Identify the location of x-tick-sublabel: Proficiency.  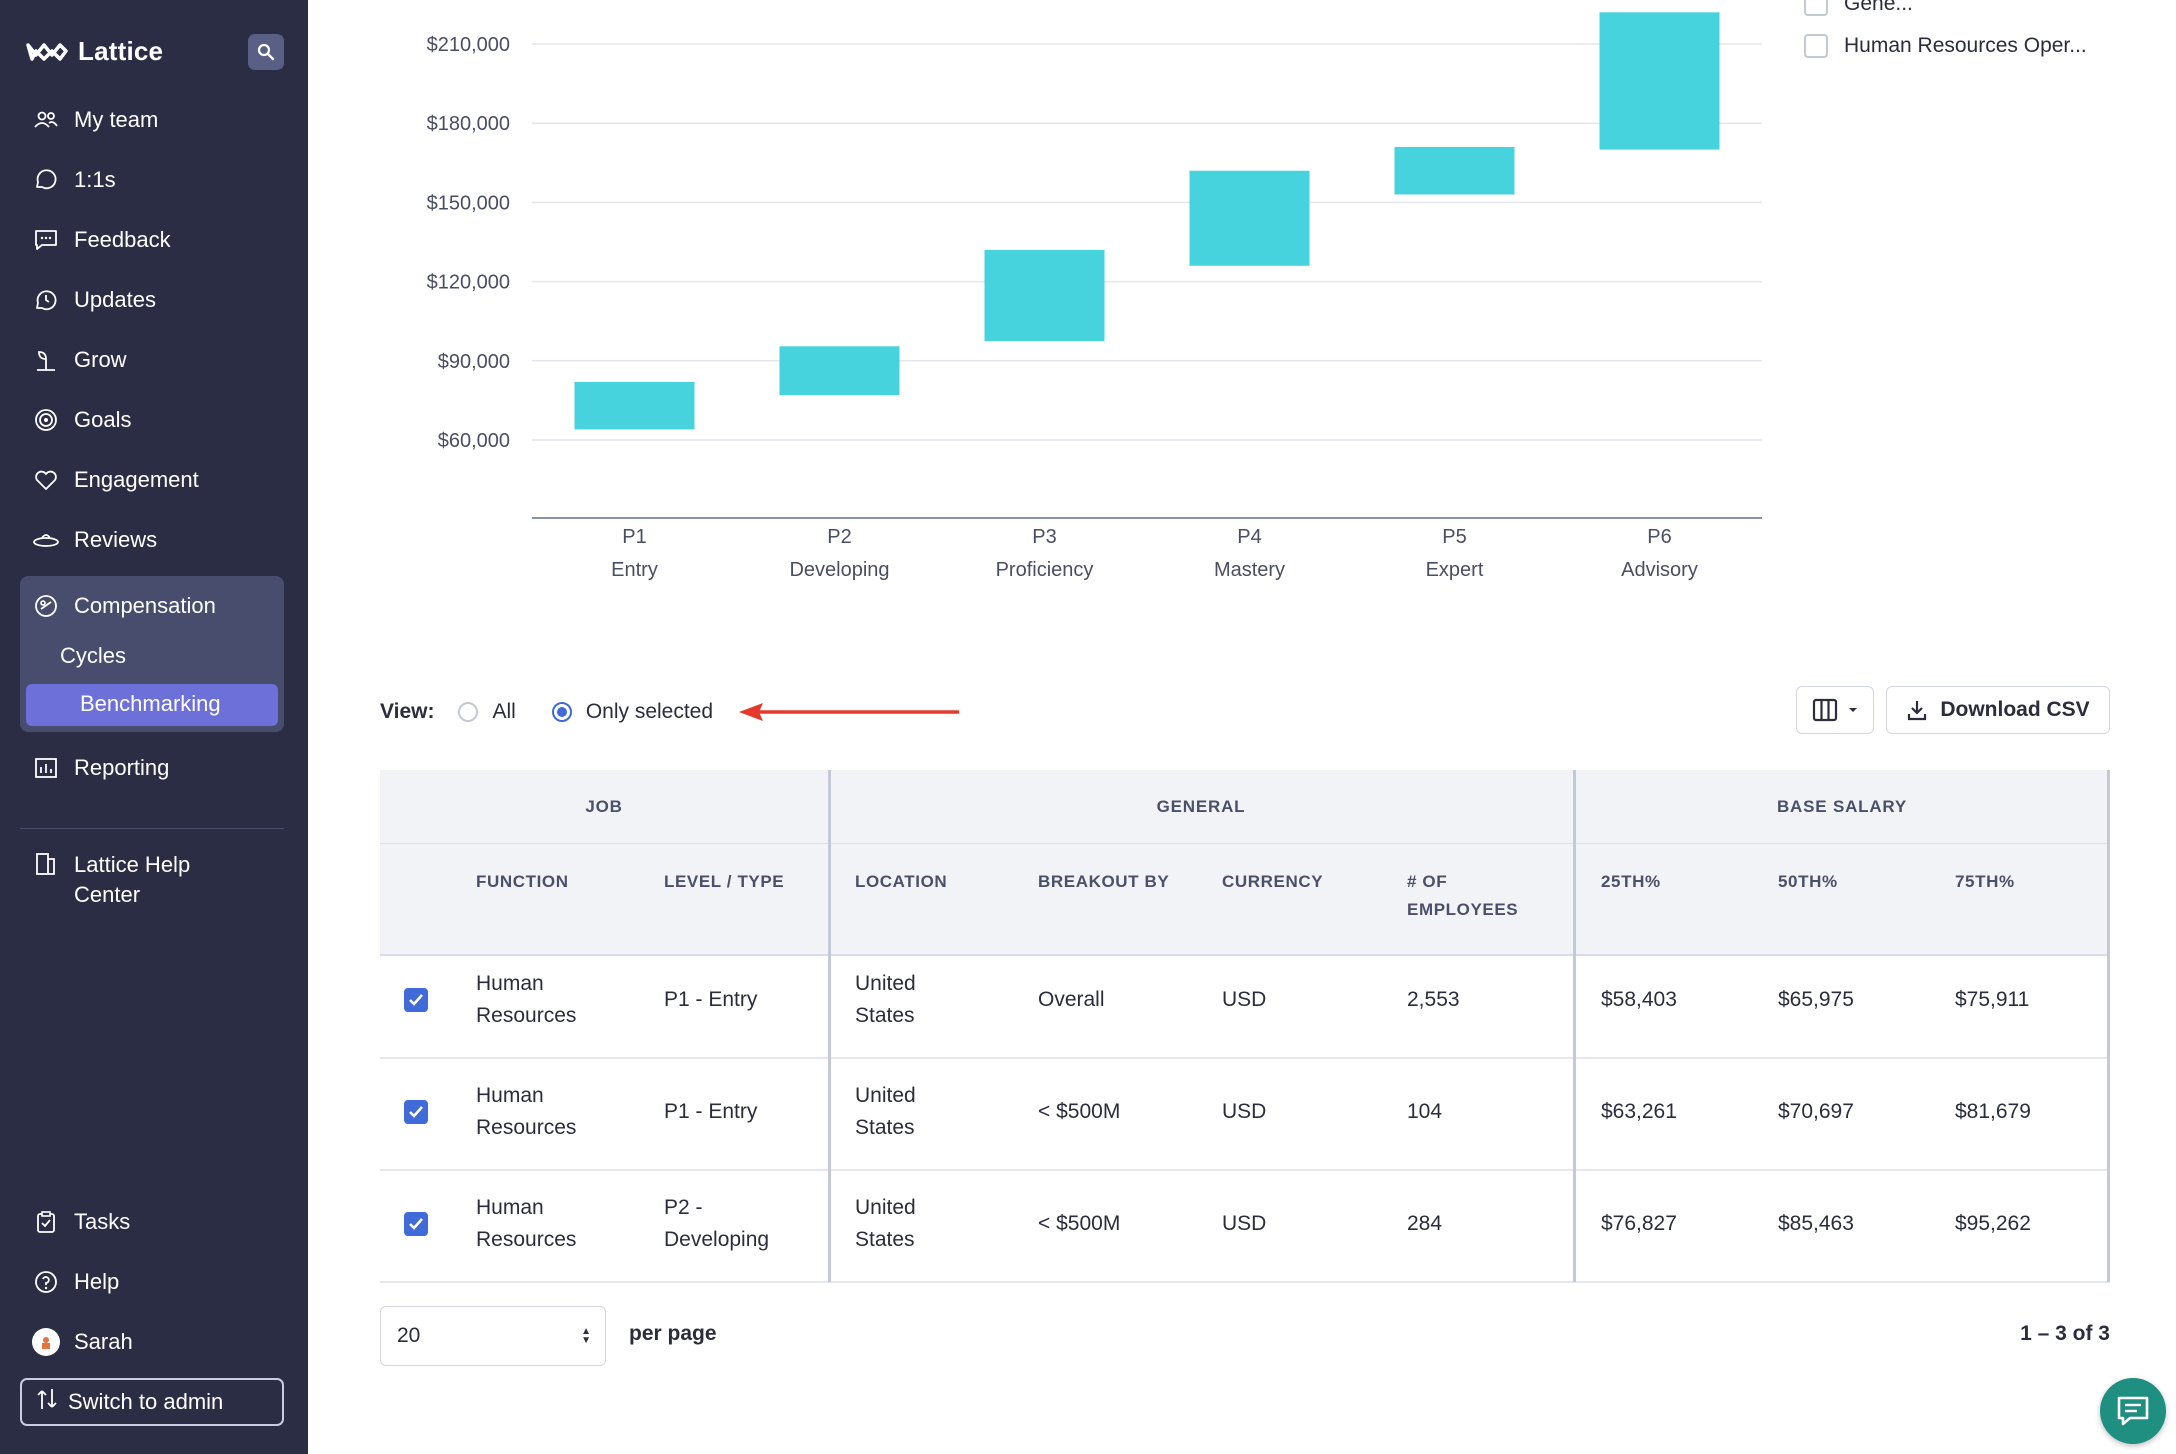
(1045, 570).